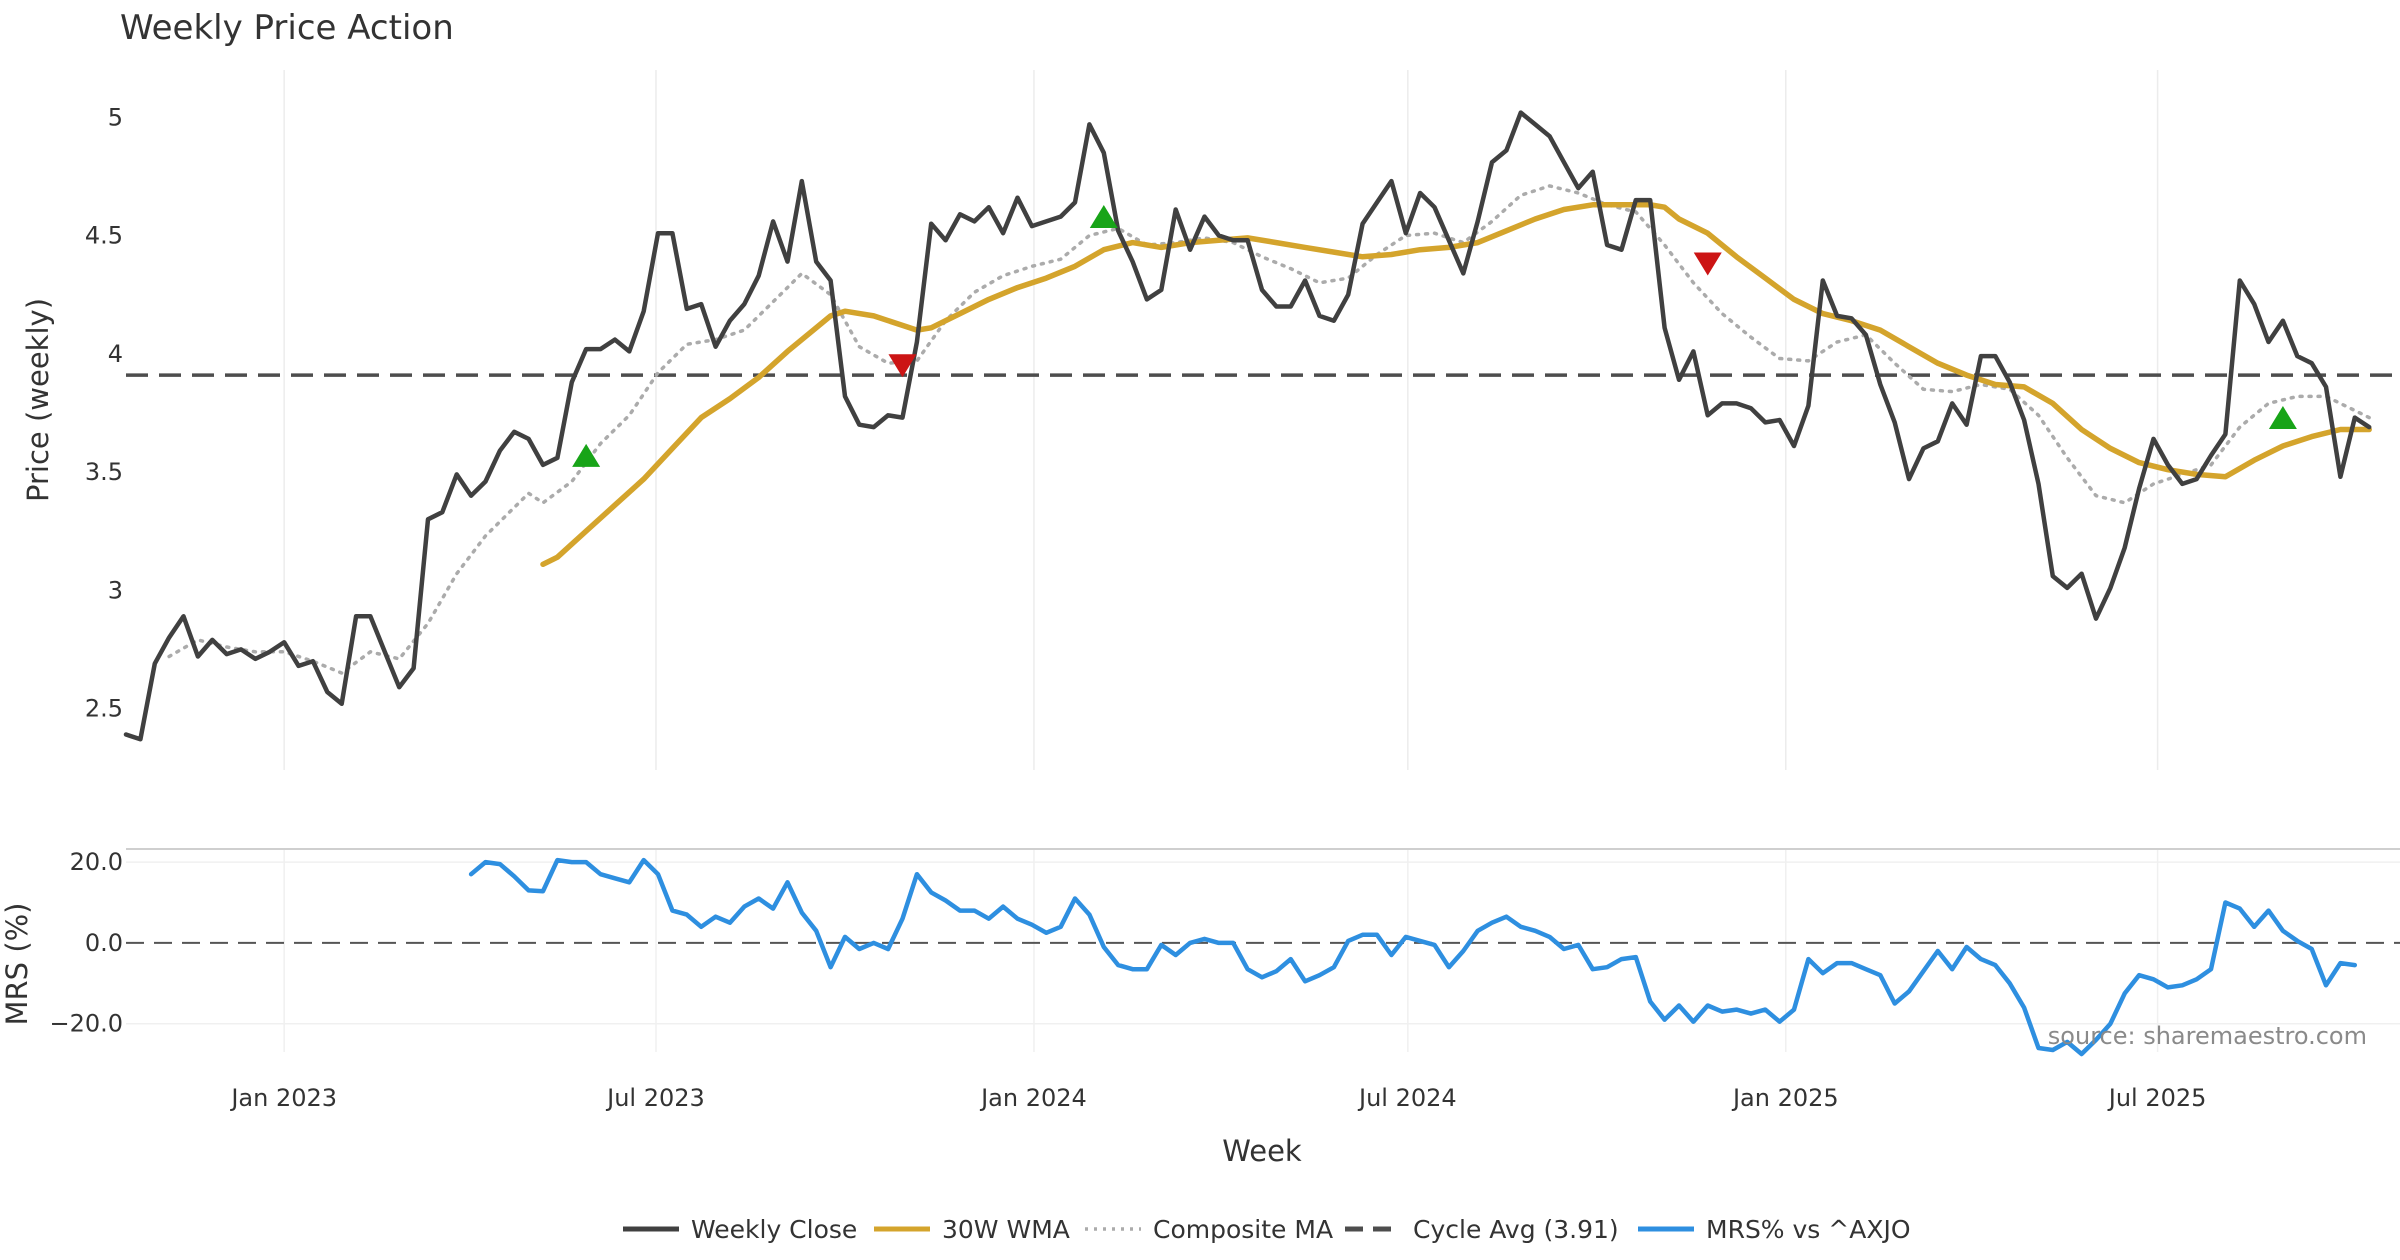  Describe the element at coordinates (115, 590) in the screenshot. I see `price-y-tick-label: 3` at that location.